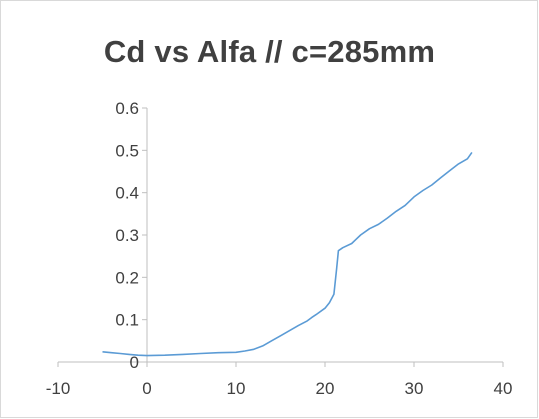 The height and width of the screenshot is (419, 539). I want to click on y-tick-label: 0.4, so click(127, 193).